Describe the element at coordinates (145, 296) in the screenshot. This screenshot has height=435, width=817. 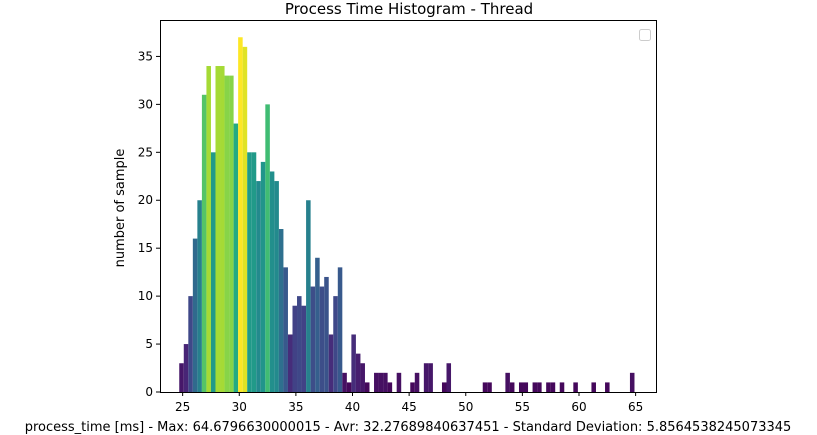
I see `y-tick-label: 10` at that location.